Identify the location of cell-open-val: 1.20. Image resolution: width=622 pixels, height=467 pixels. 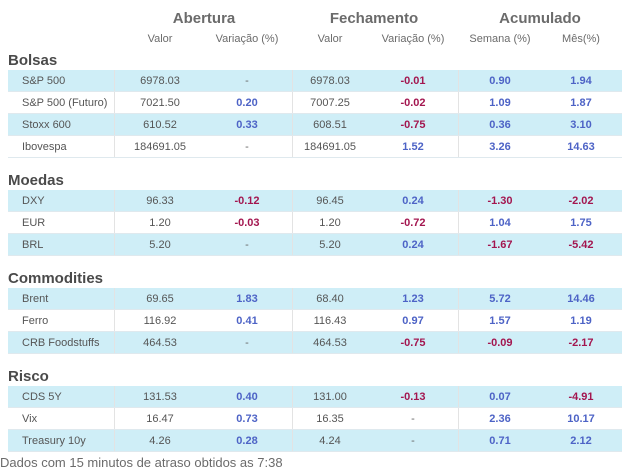
(160, 223).